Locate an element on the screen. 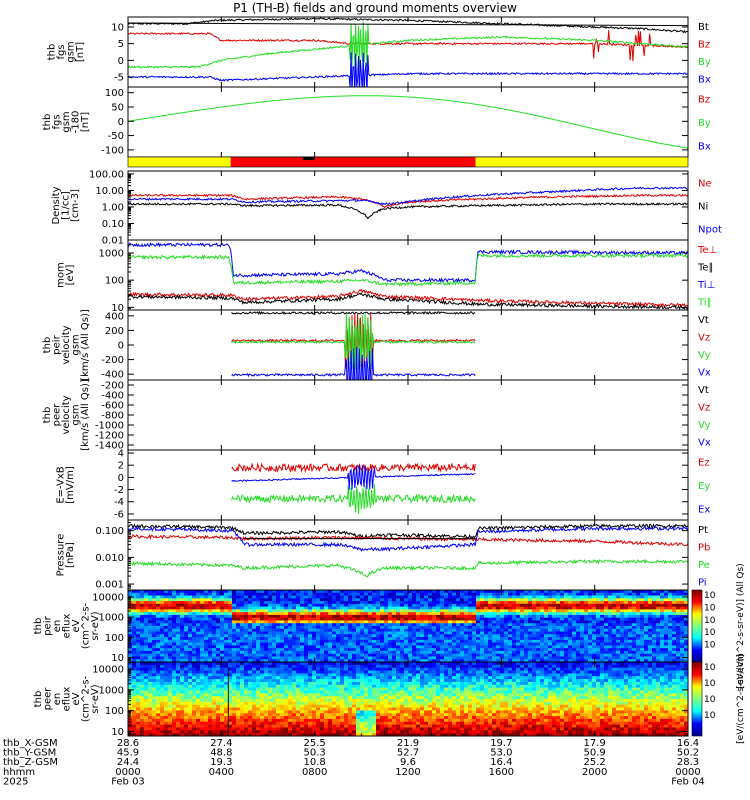 The image size is (750, 800). y-tick-label: 0 is located at coordinates (121, 61).